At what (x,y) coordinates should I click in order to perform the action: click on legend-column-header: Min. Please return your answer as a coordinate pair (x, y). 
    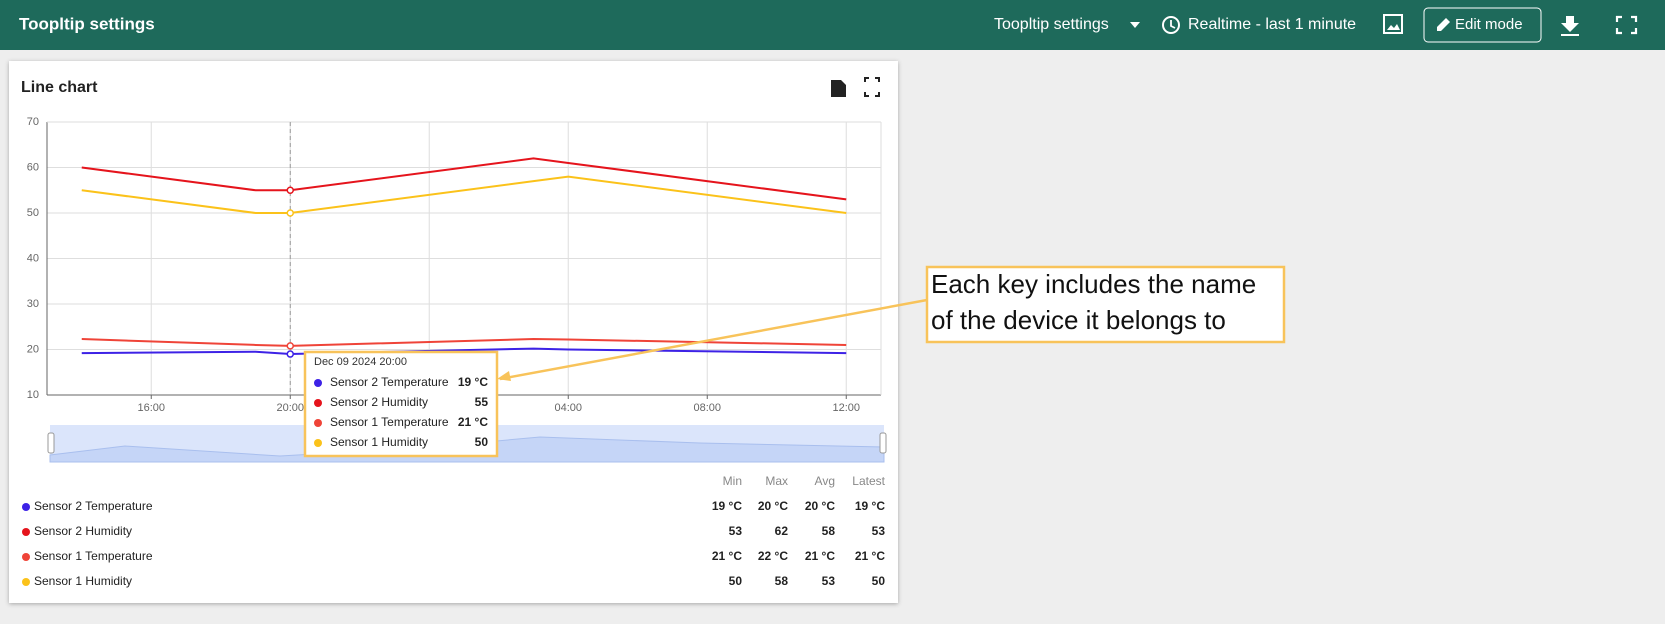
    Looking at the image, I should click on (732, 481).